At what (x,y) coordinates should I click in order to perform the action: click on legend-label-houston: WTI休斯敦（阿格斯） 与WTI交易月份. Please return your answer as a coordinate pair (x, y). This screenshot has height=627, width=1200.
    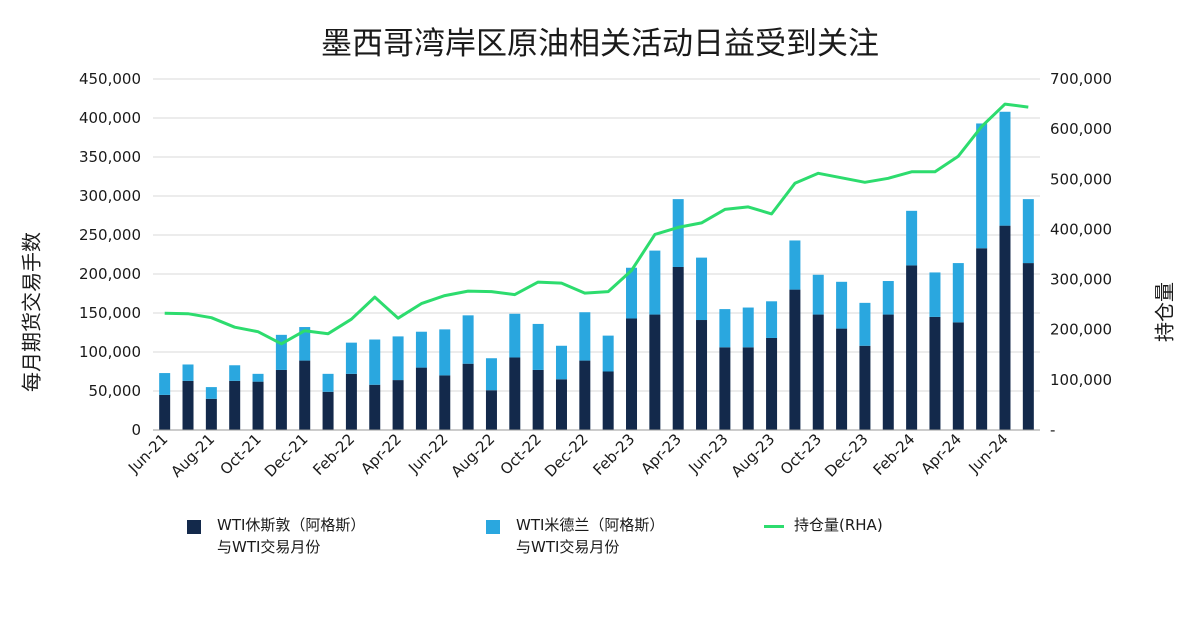
    Looking at the image, I should click on (291, 536).